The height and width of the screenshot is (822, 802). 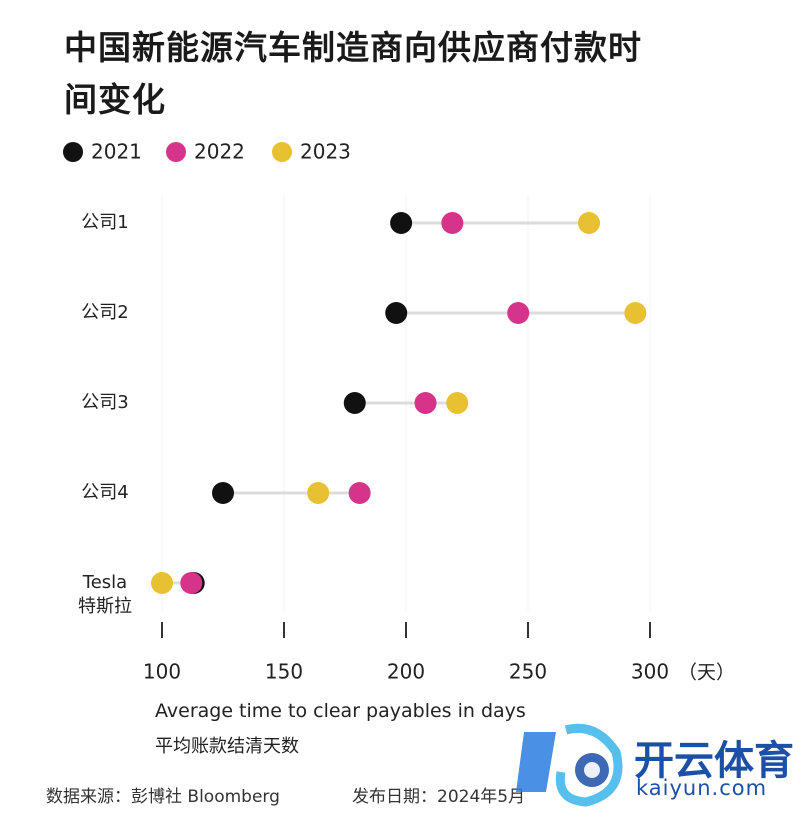 What do you see at coordinates (325, 152) in the screenshot?
I see `legend-label: 2023` at bounding box center [325, 152].